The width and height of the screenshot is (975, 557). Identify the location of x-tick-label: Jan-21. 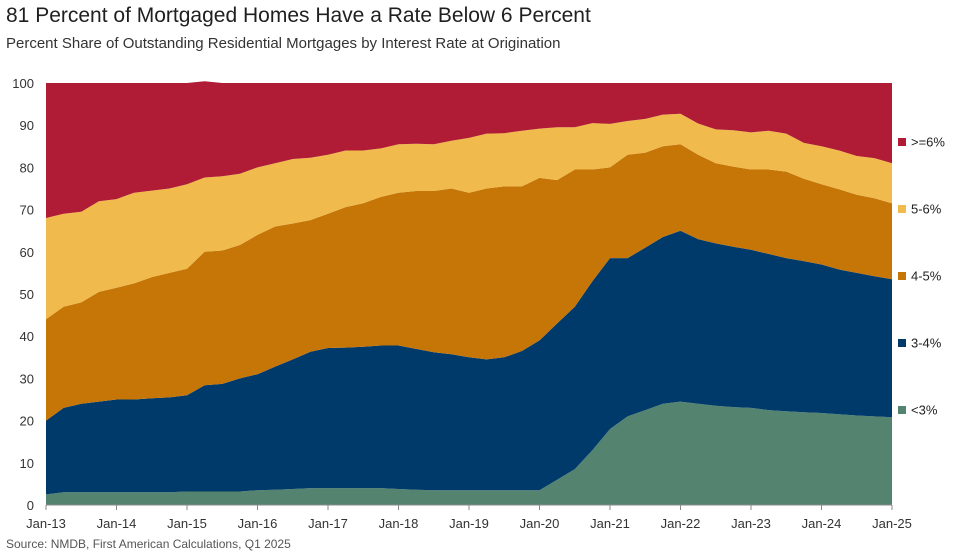
(610, 523).